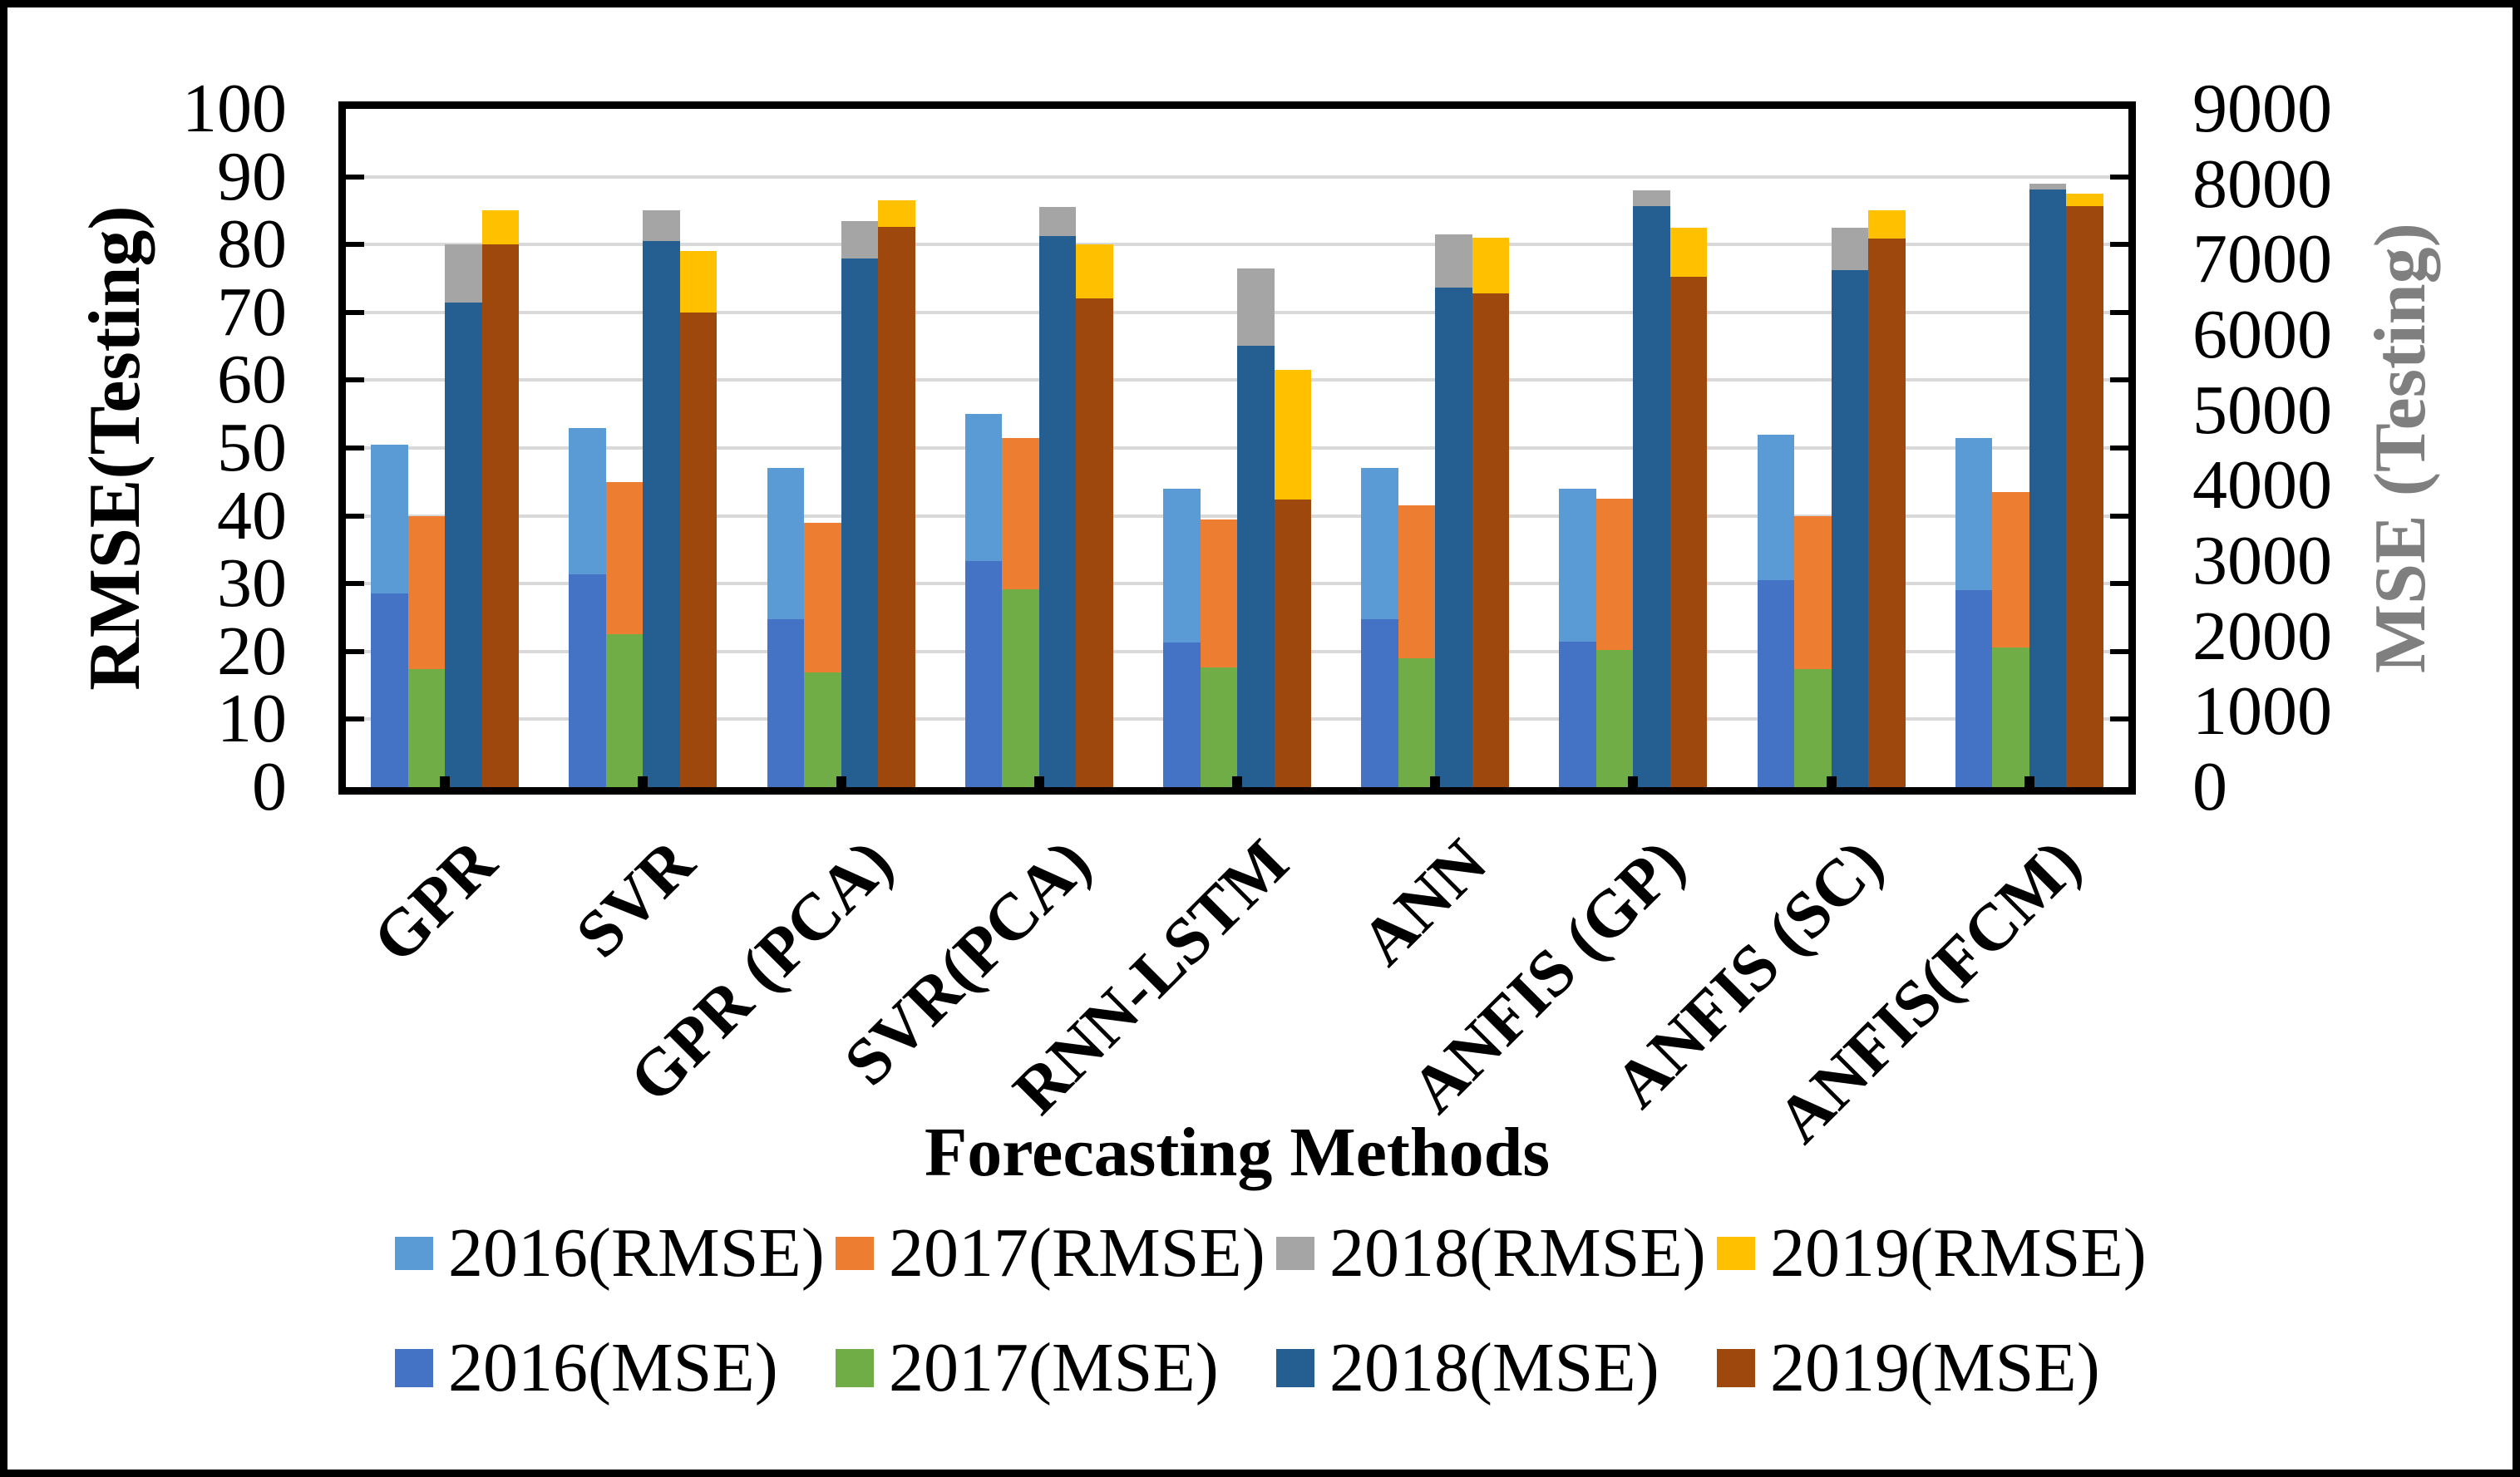  I want to click on left-axis-tick-label: 30, so click(252, 583).